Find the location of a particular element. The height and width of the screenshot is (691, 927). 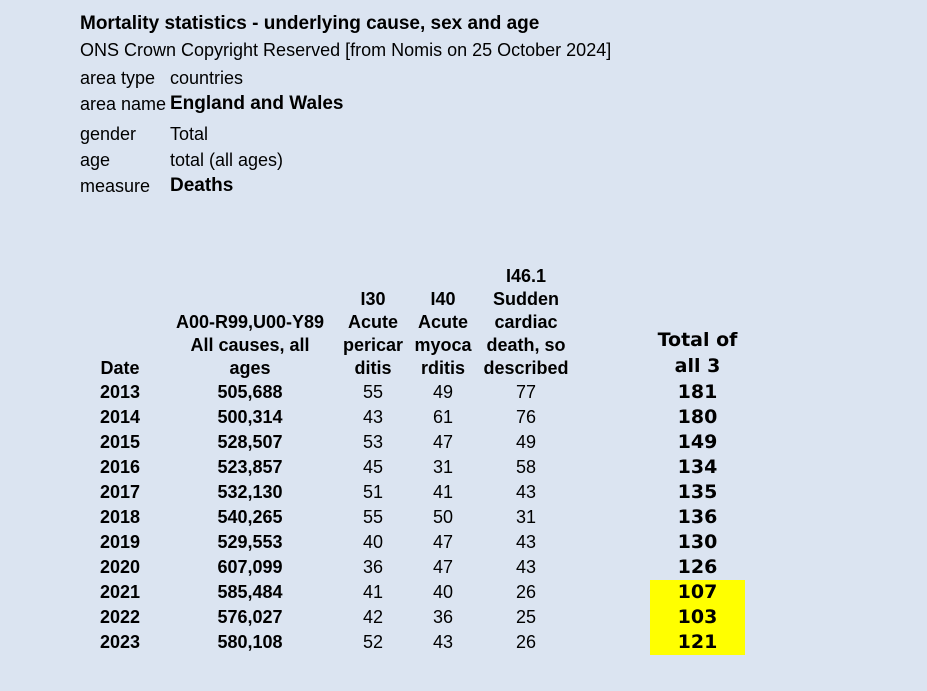

col-header-spacer is located at coordinates (611, 315).